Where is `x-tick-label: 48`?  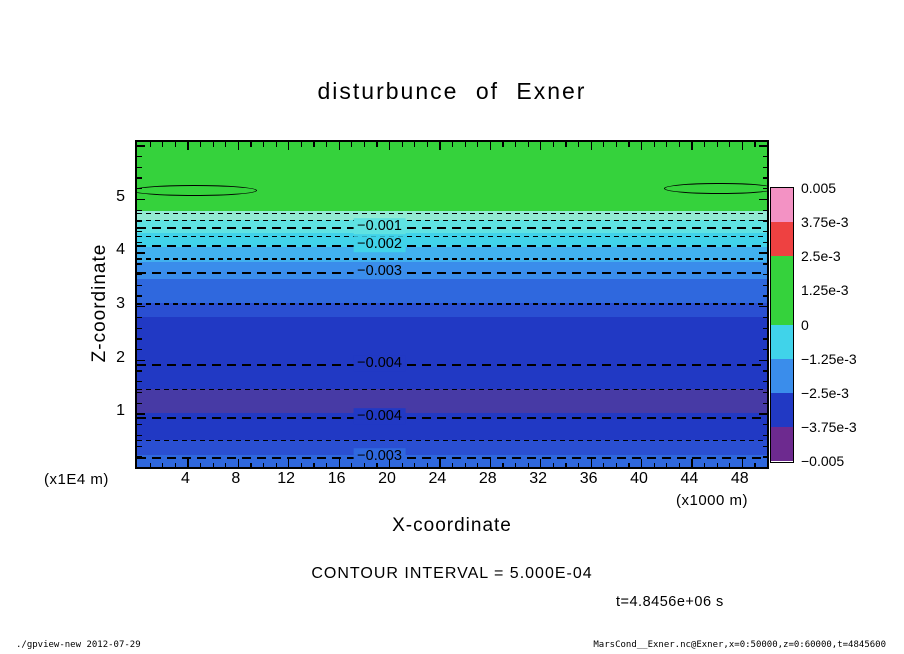
x-tick-label: 48 is located at coordinates (739, 478).